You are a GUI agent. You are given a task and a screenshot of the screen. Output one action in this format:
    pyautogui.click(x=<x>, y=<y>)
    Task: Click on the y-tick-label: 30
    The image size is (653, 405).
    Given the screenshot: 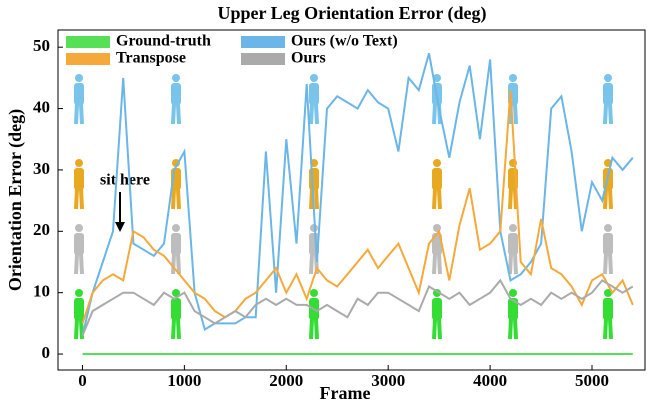 What is the action you would take?
    pyautogui.click(x=41, y=168)
    